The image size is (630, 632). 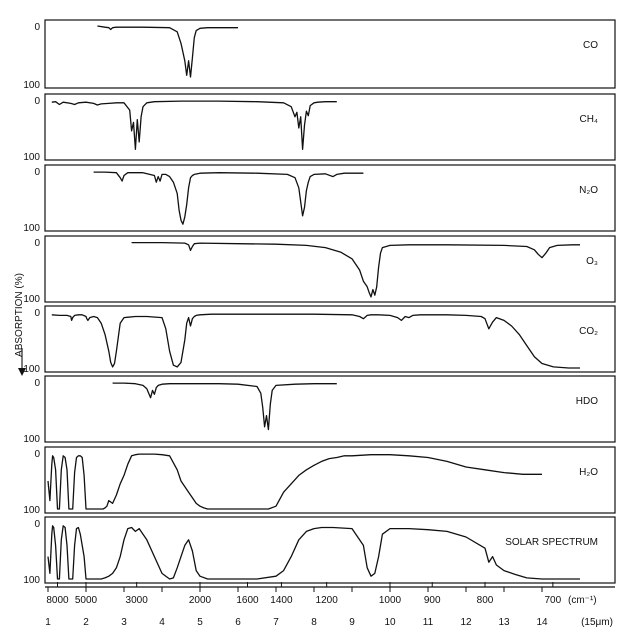 What do you see at coordinates (57, 600) in the screenshot?
I see `wavenumber-tick-label: 8000` at bounding box center [57, 600].